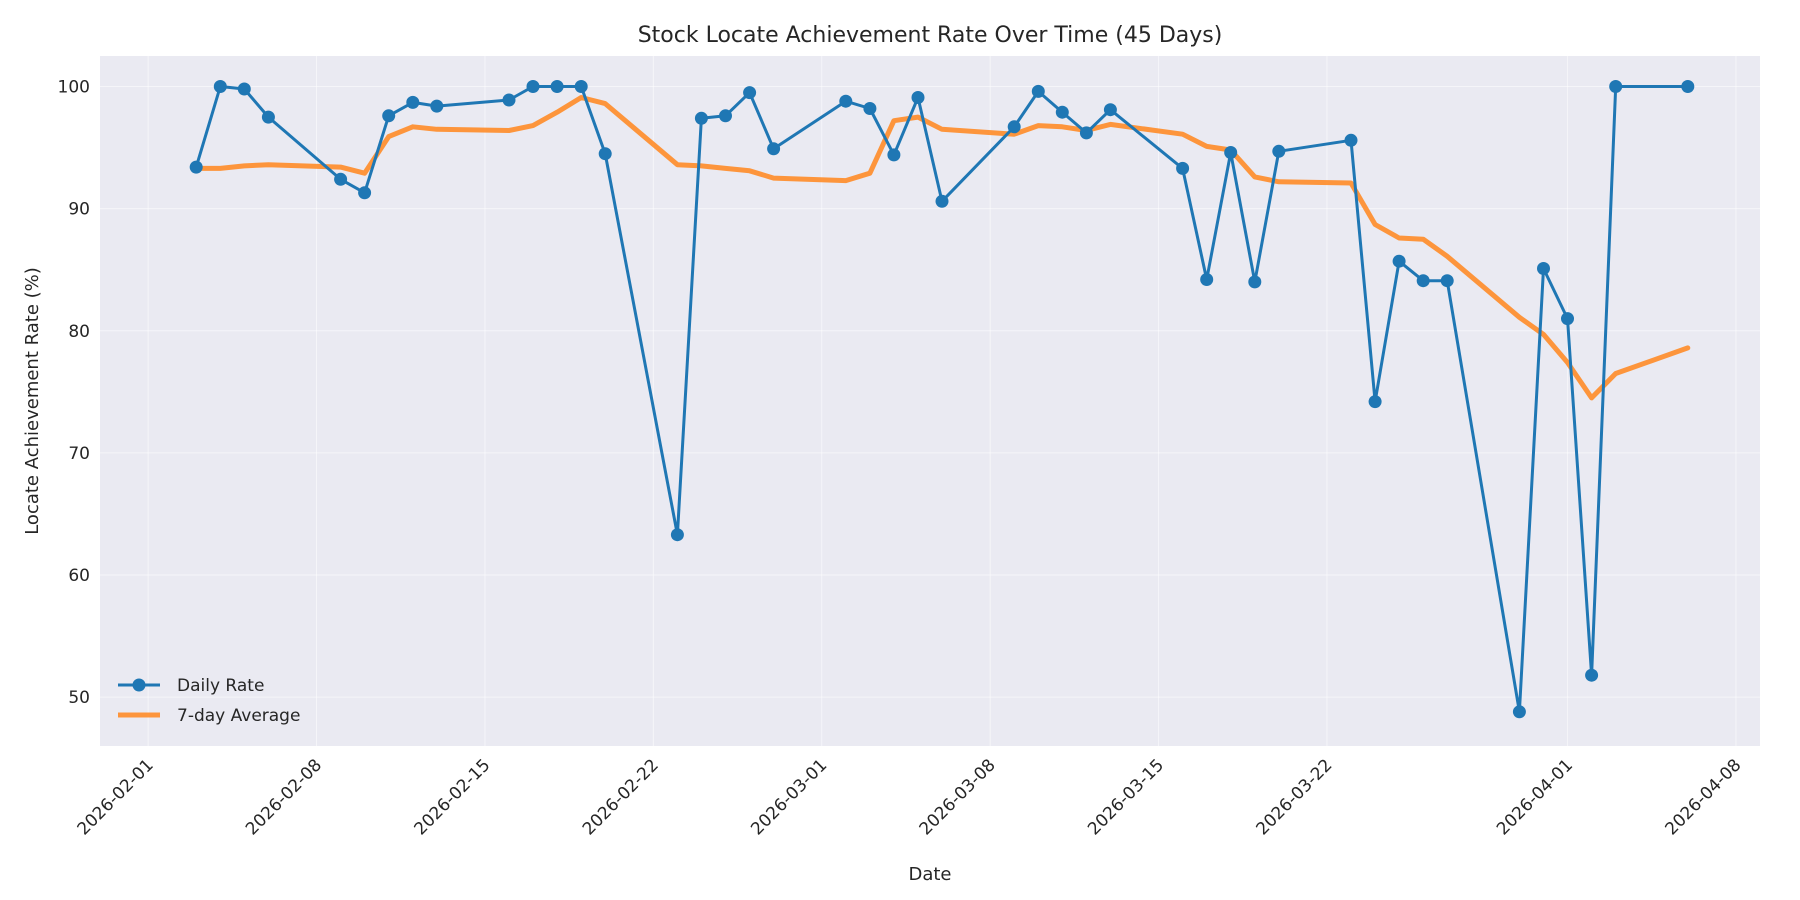  I want to click on legend-daily-label: Daily Rate, so click(220, 686).